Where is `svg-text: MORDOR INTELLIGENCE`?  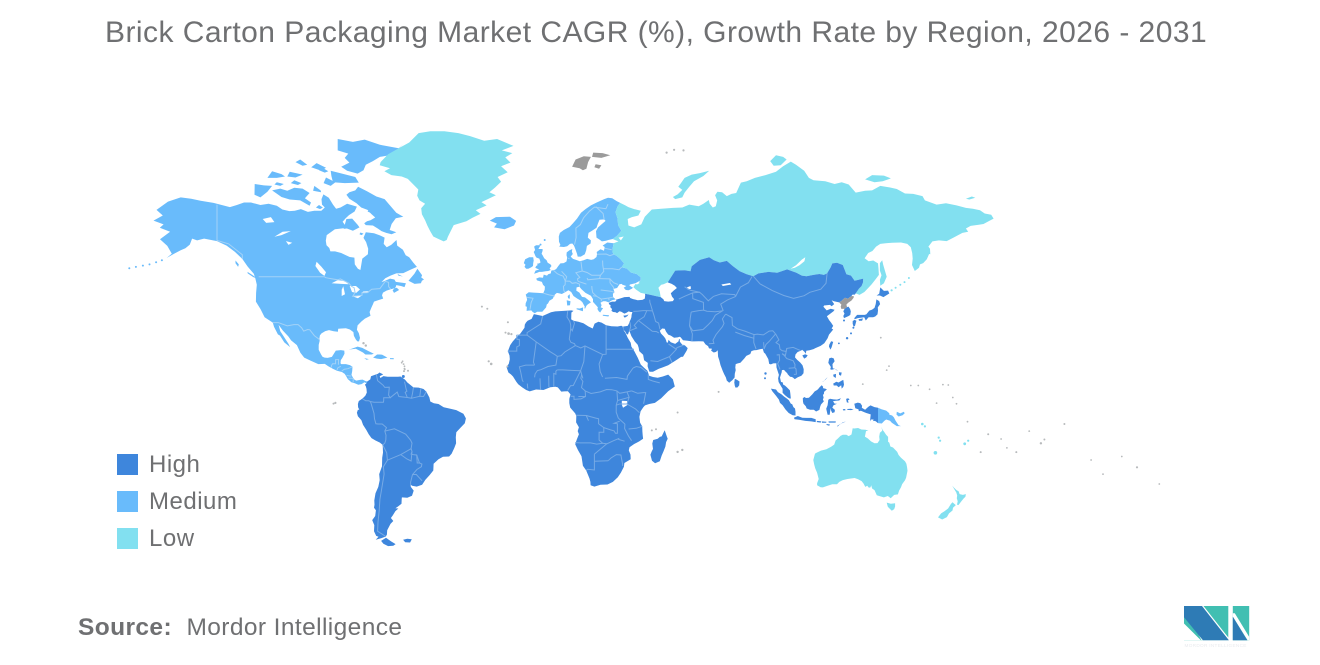 svg-text: MORDOR INTELLIGENCE is located at coordinates (1216, 645).